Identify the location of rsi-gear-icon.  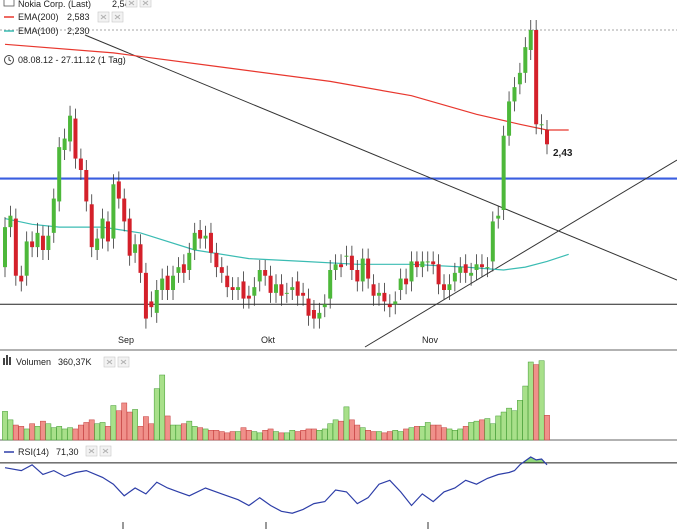
(91, 451).